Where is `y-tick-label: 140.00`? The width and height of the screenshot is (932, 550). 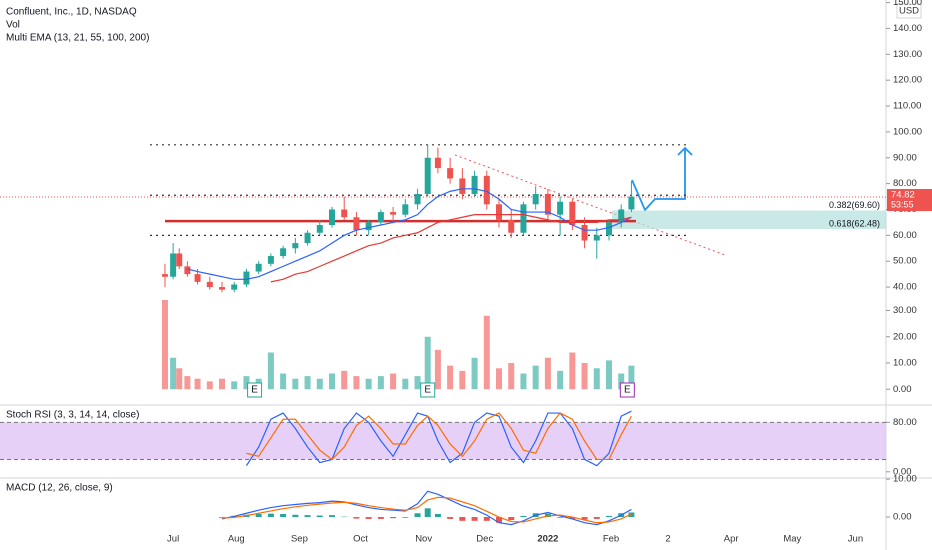 y-tick-label: 140.00 is located at coordinates (907, 28).